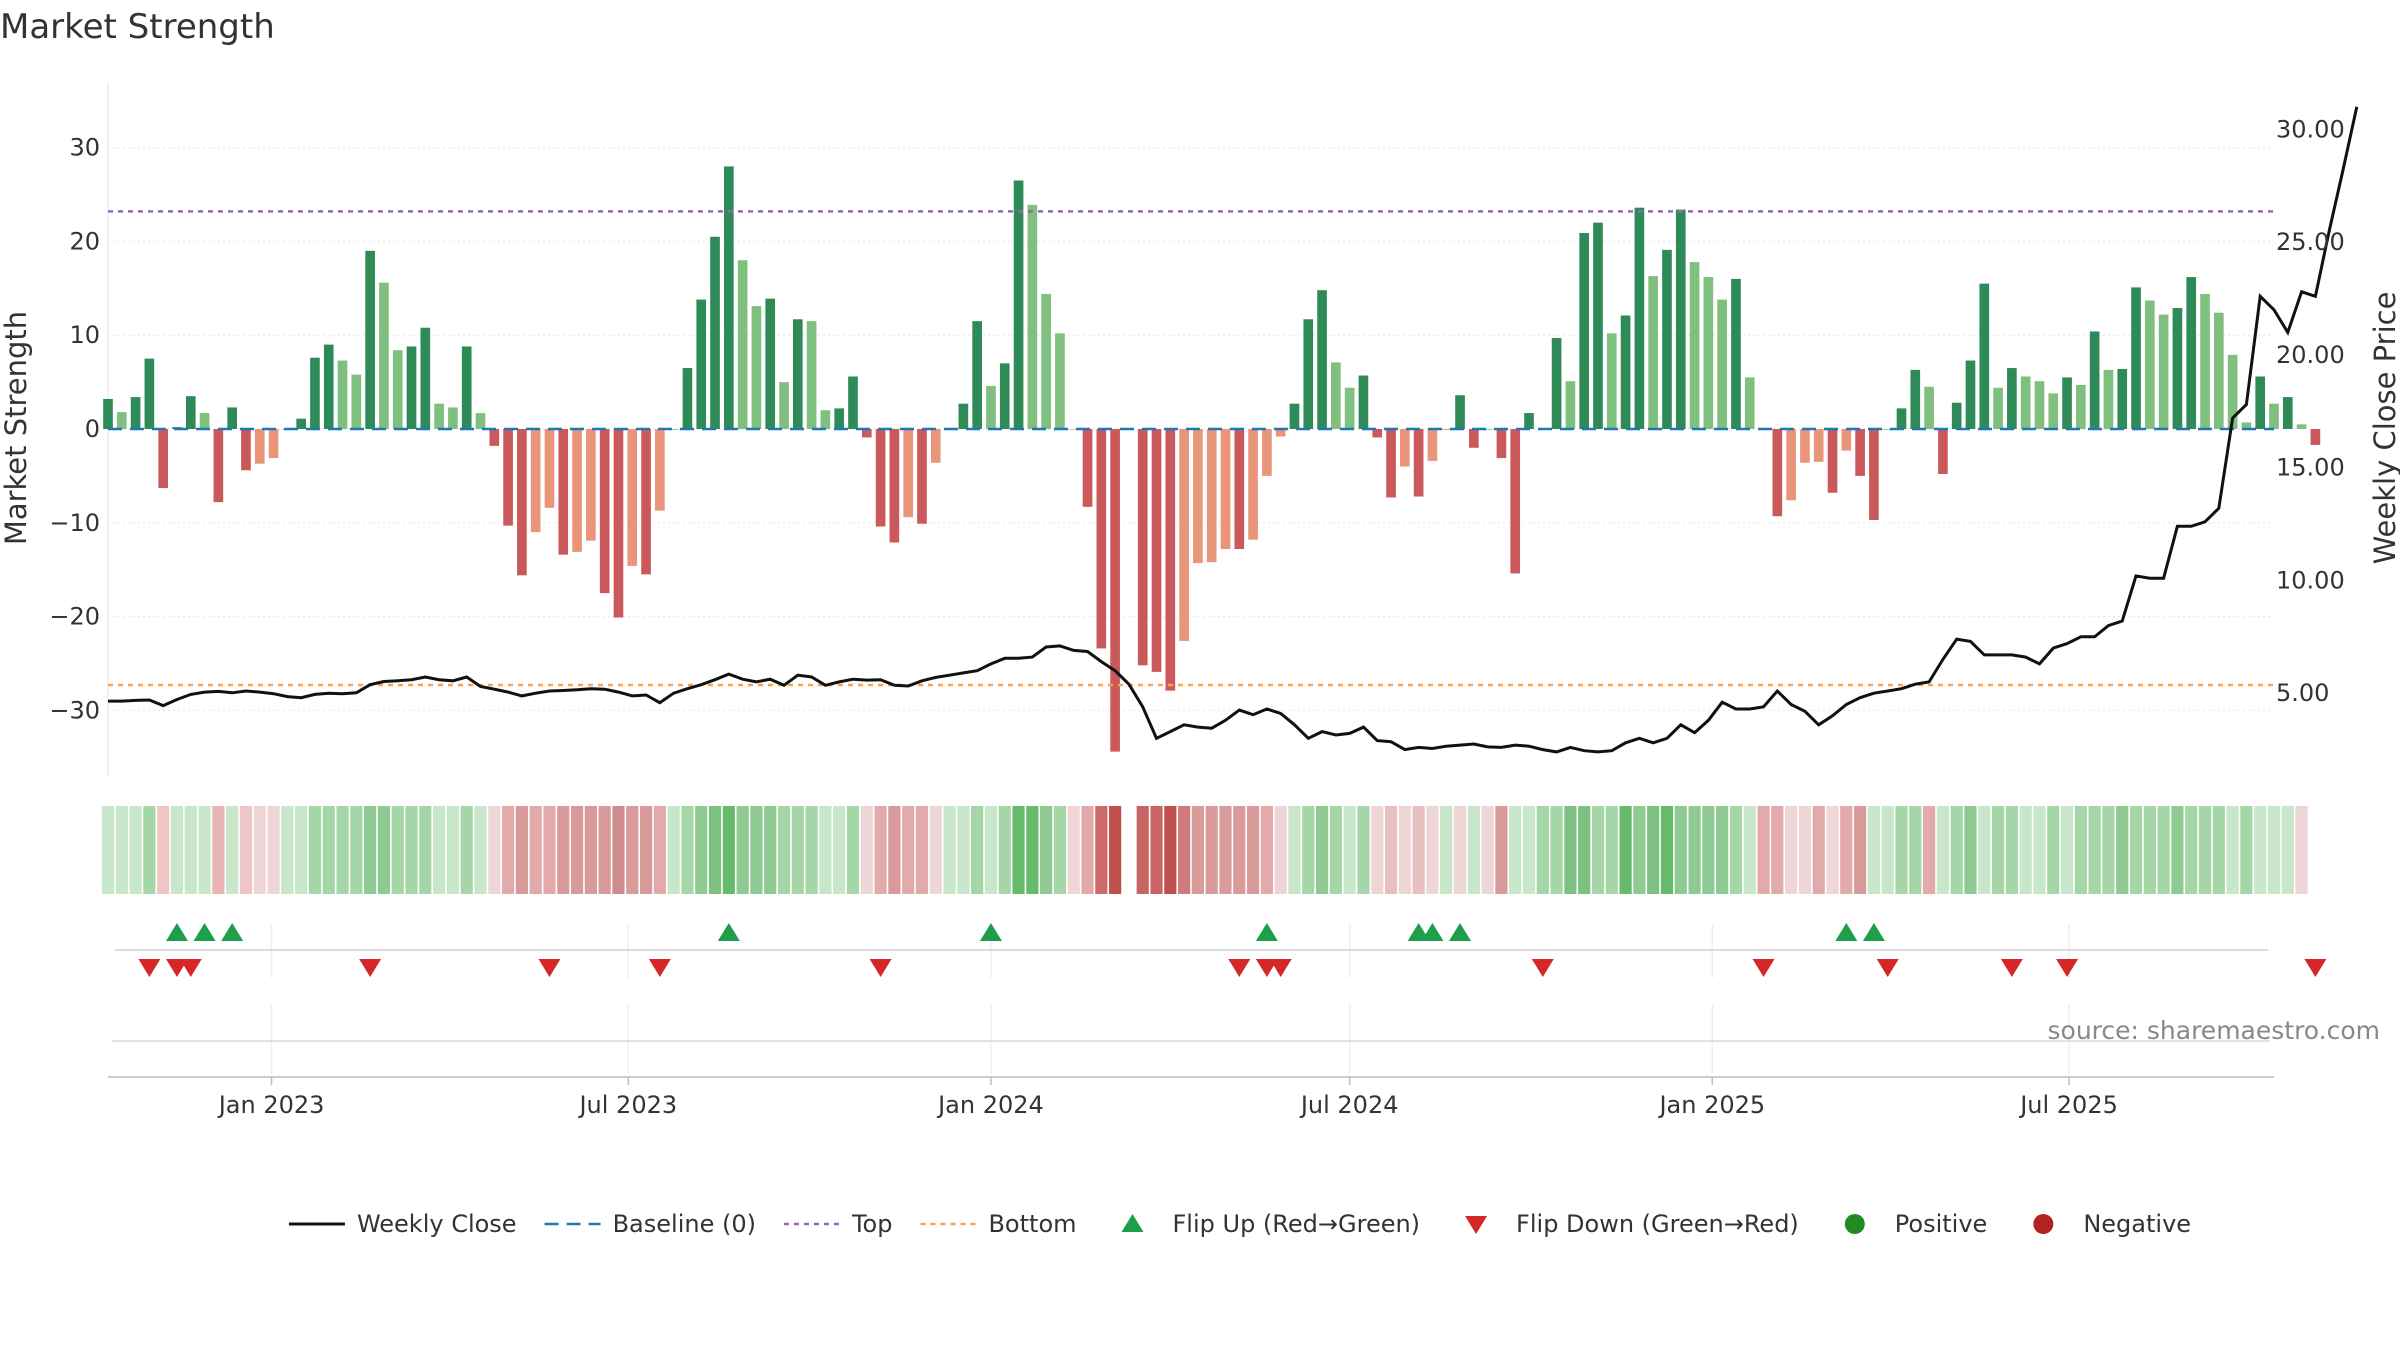  What do you see at coordinates (84, 335) in the screenshot?
I see `y-tick-label: 10` at bounding box center [84, 335].